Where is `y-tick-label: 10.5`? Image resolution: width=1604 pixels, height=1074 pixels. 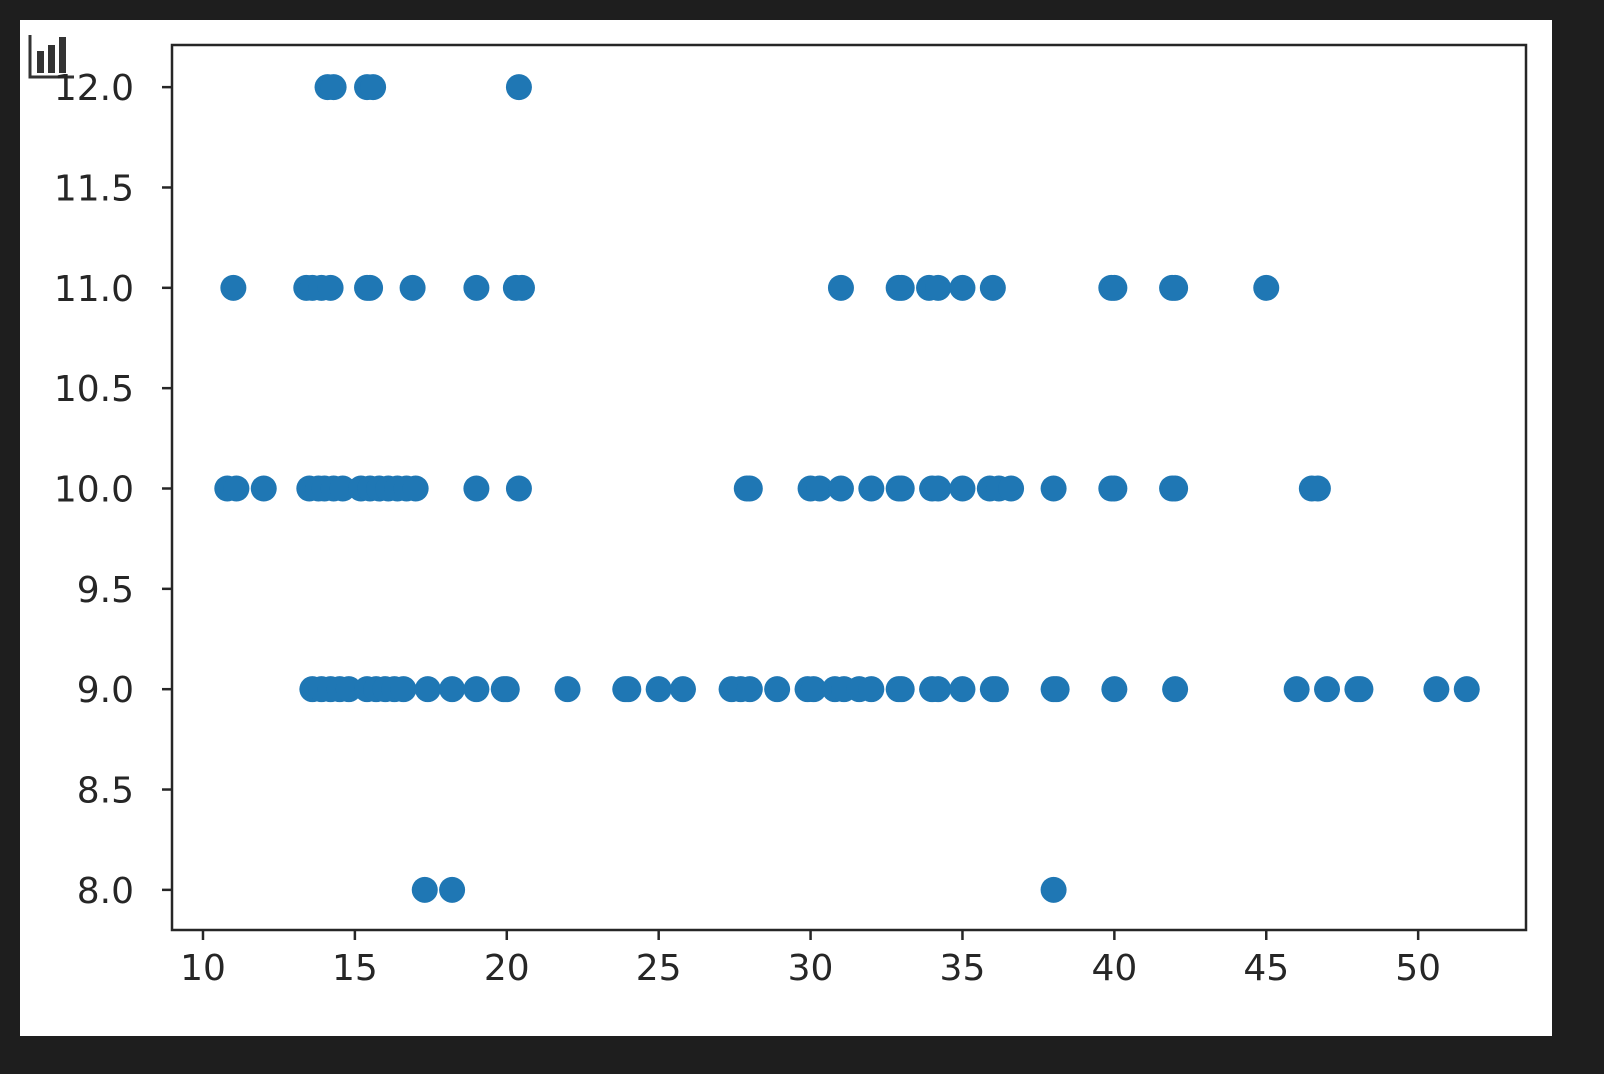
y-tick-label: 10.5 is located at coordinates (94, 389).